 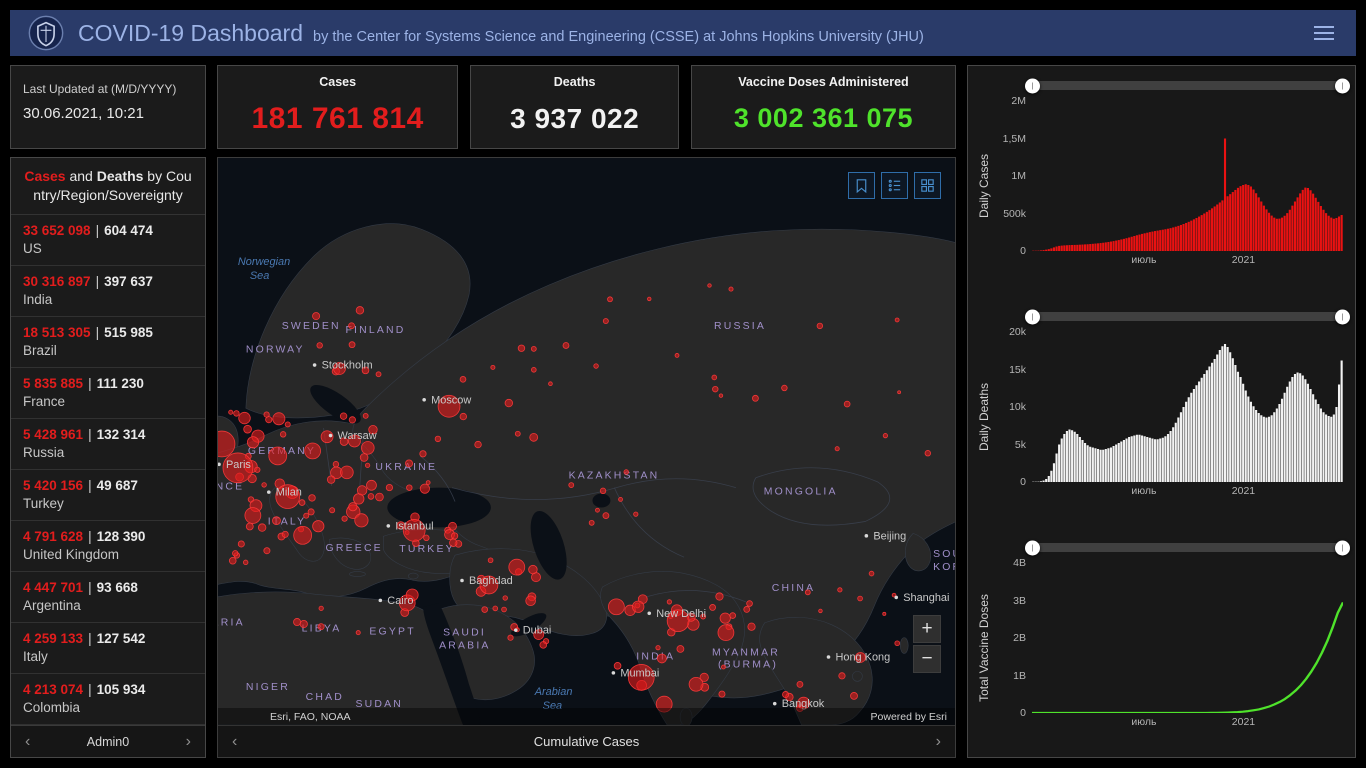 What do you see at coordinates (938, 741) in the screenshot?
I see `map-footer-next-icon: ›` at bounding box center [938, 741].